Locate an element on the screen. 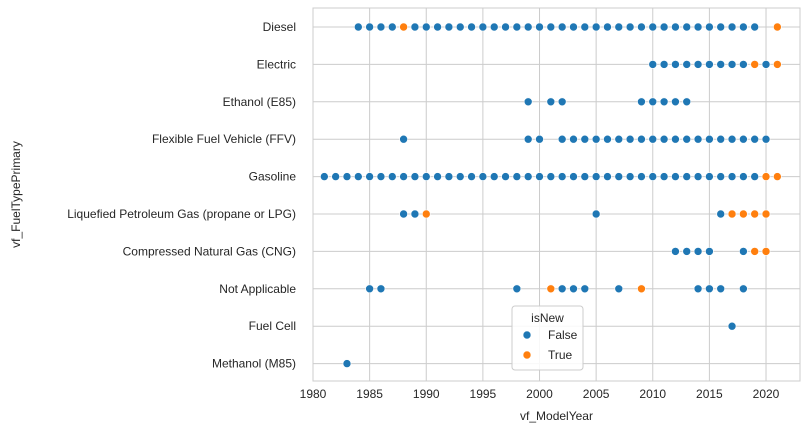  point-false-gasoline-2010 is located at coordinates (653, 176).